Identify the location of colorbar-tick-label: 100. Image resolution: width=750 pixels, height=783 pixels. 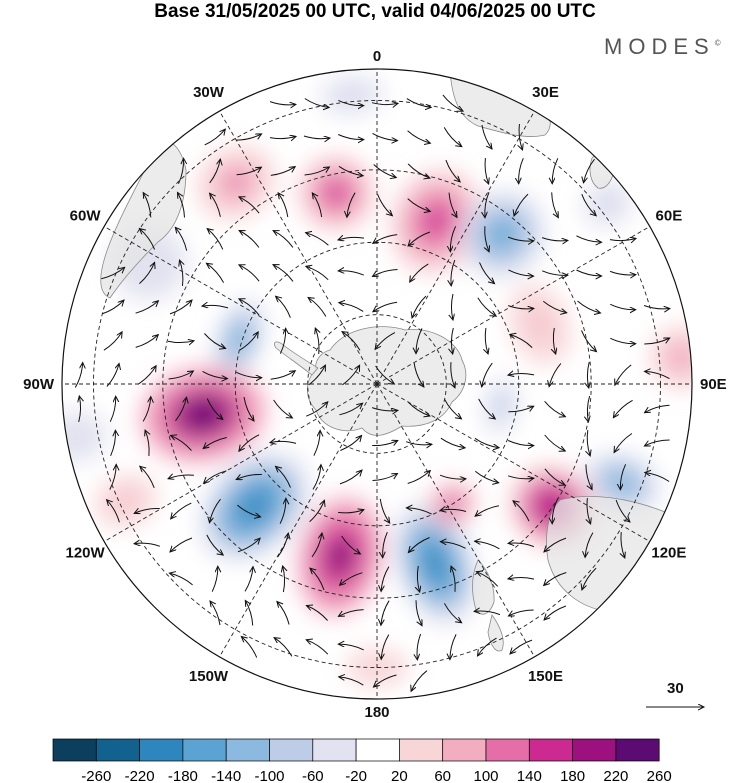
(485, 775).